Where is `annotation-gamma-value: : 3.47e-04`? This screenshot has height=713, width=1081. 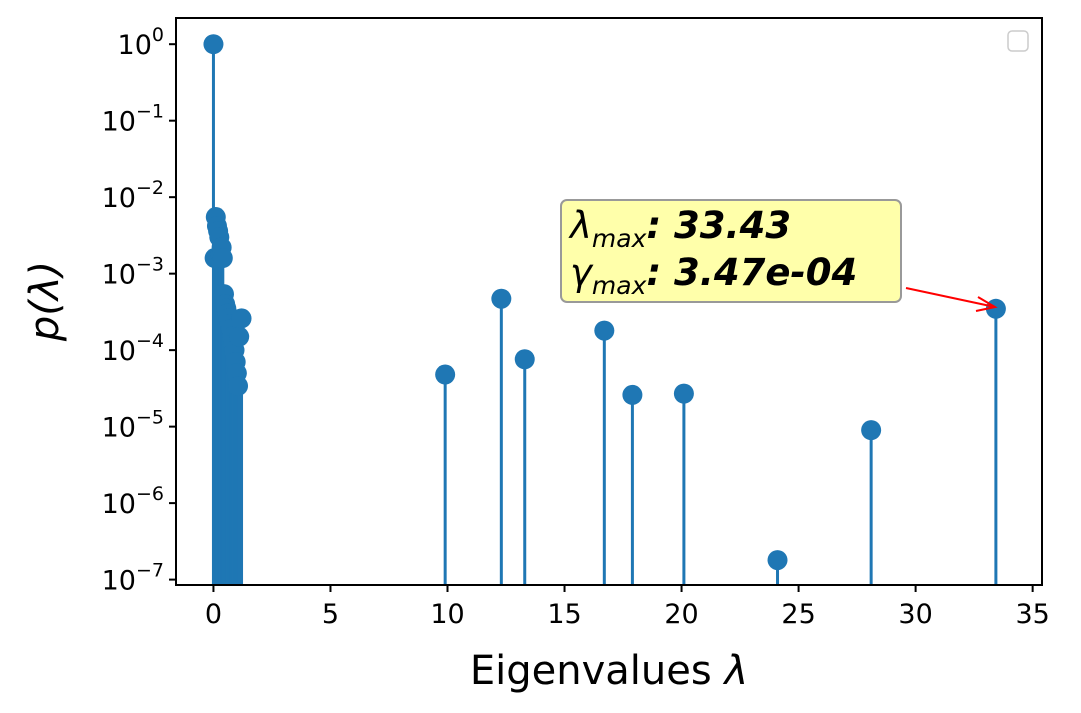
annotation-gamma-value: : 3.47e-04 is located at coordinates (751, 272).